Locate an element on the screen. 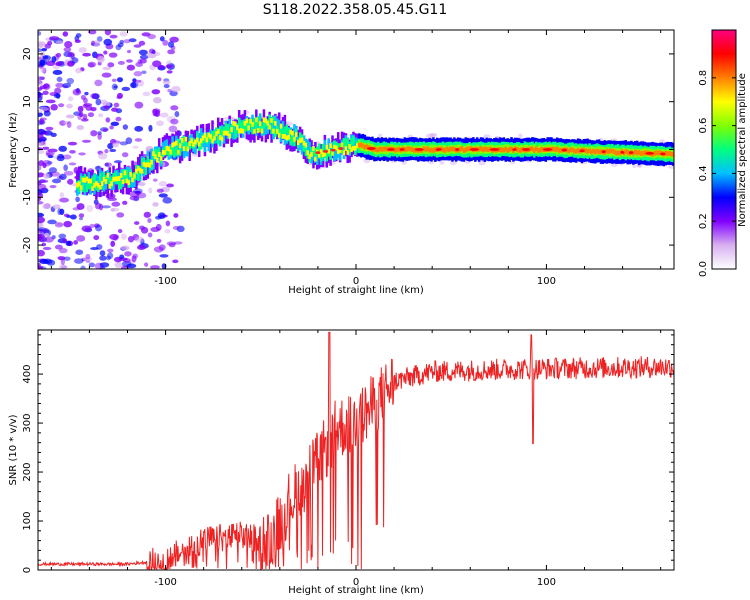 This screenshot has width=750, height=600. snr-y-label: SNR (10 * v/v) is located at coordinates (13, 449).